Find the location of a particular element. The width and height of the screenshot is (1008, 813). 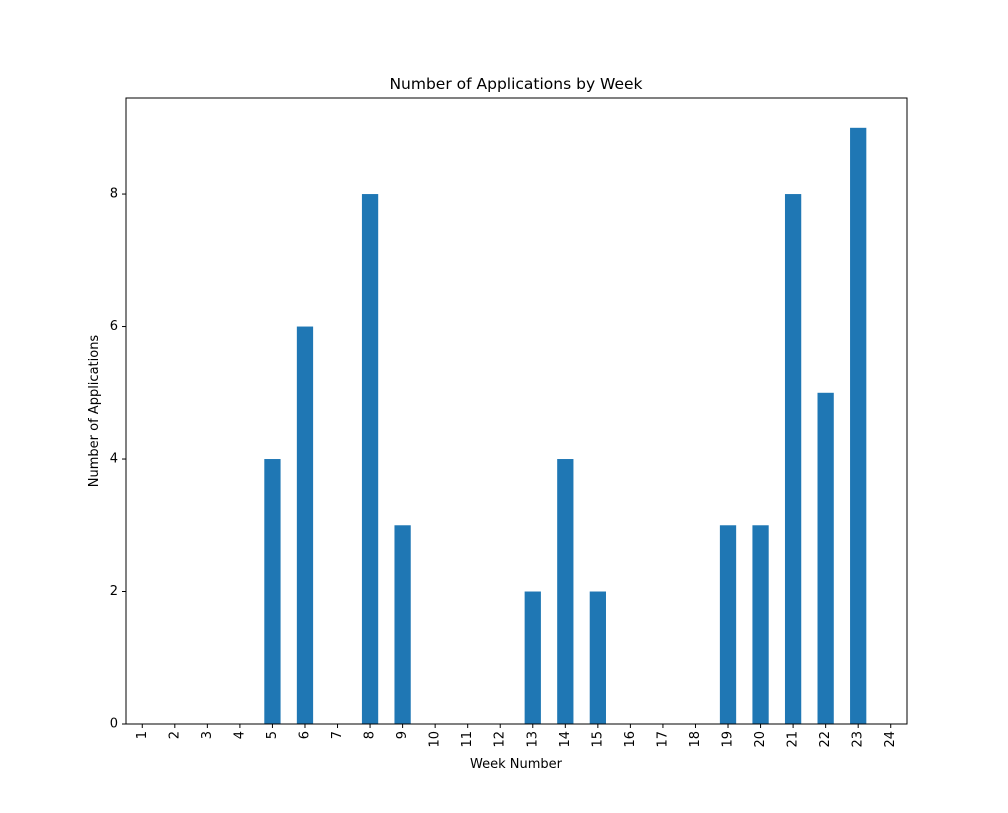

y-tick-label: 2 is located at coordinates (114, 591).